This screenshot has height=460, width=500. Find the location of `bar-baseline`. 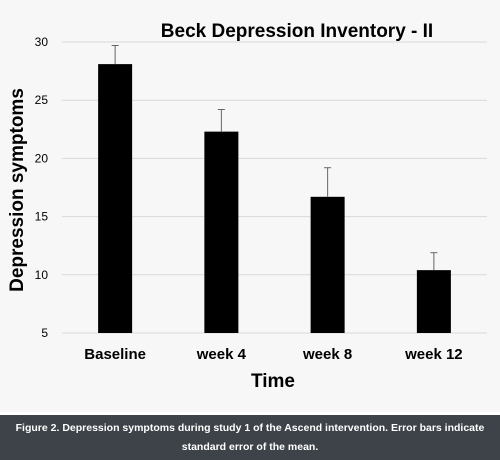

bar-baseline is located at coordinates (115, 198).